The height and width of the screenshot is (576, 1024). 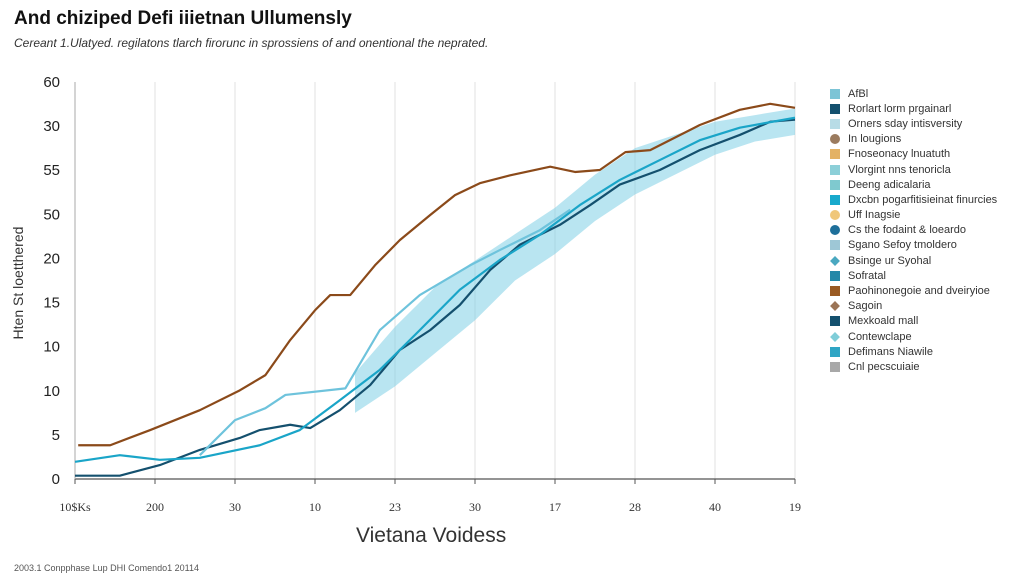 What do you see at coordinates (51, 214) in the screenshot?
I see `y-tick-label: 50` at bounding box center [51, 214].